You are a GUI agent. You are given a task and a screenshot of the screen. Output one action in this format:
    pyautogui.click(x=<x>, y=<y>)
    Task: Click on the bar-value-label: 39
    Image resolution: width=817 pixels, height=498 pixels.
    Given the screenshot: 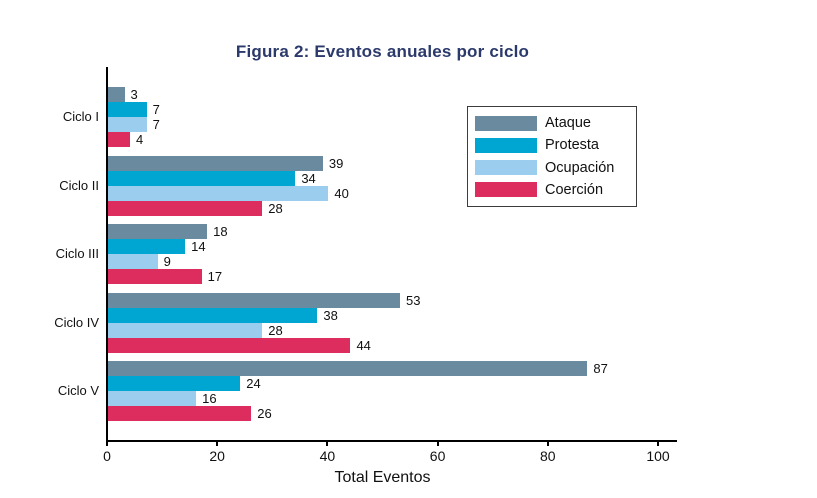 What is the action you would take?
    pyautogui.click(x=336, y=163)
    